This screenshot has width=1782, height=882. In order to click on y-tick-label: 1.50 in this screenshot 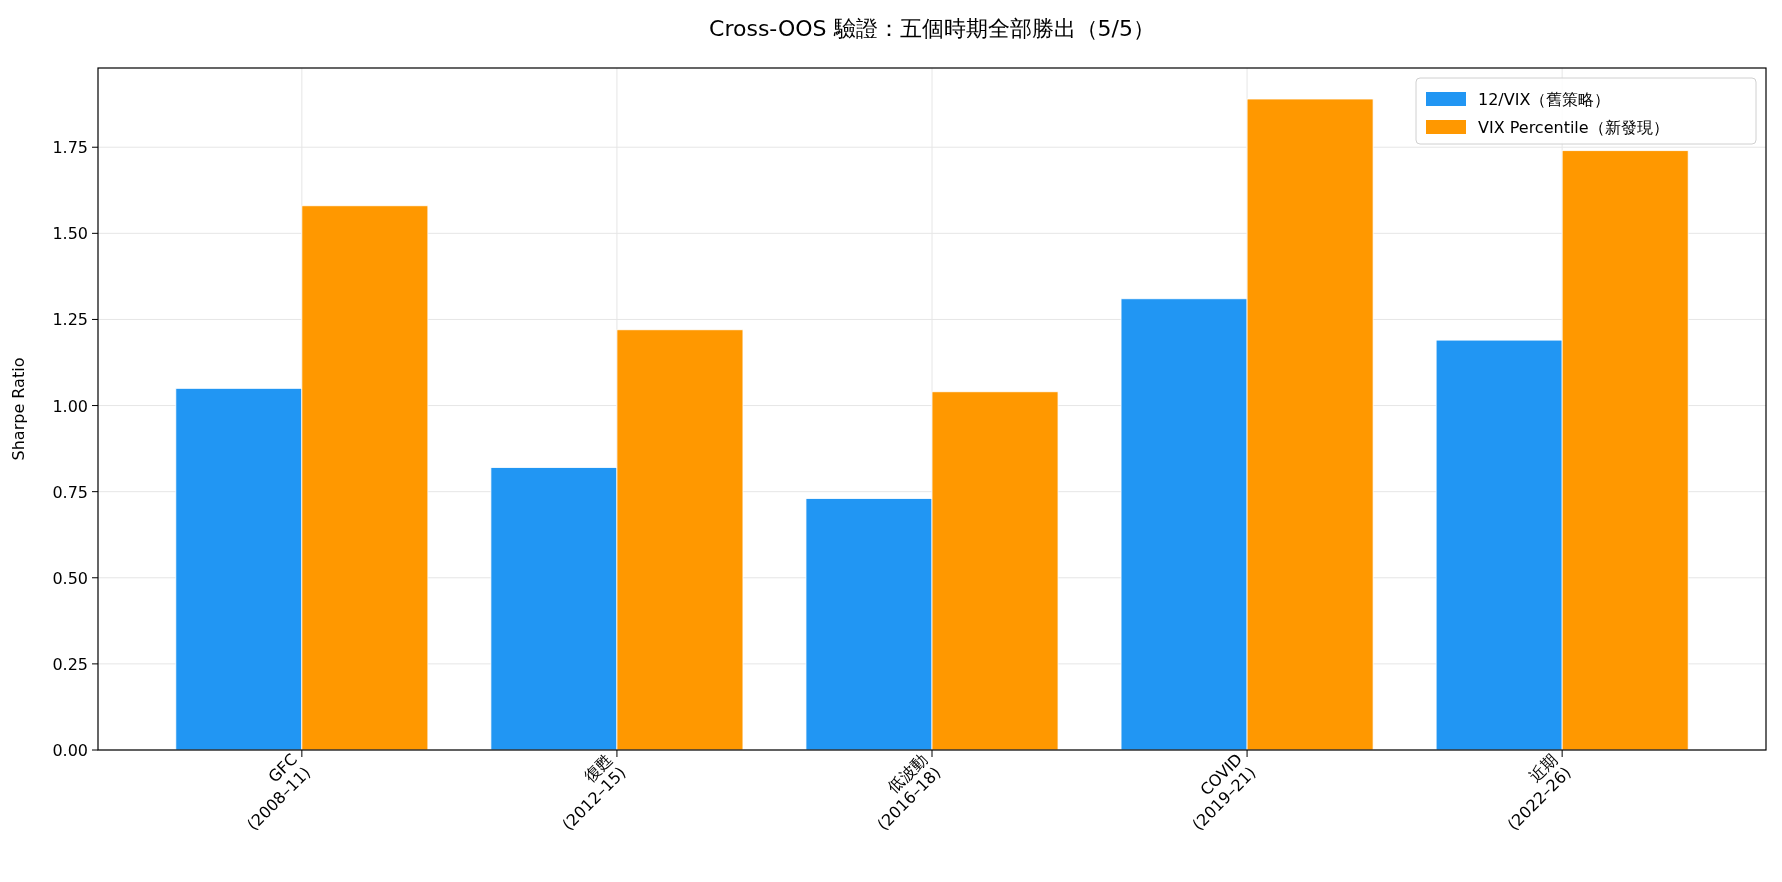, I will do `click(70, 234)`.